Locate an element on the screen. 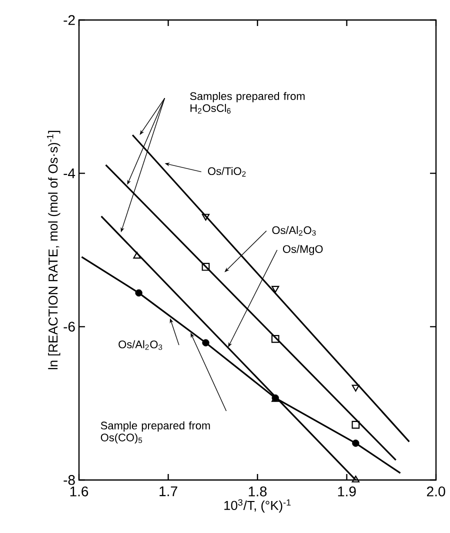 This screenshot has height=533, width=450. annotation: Sample prepared from Os(CO)$_{5}$ is located at coordinates (155, 432).